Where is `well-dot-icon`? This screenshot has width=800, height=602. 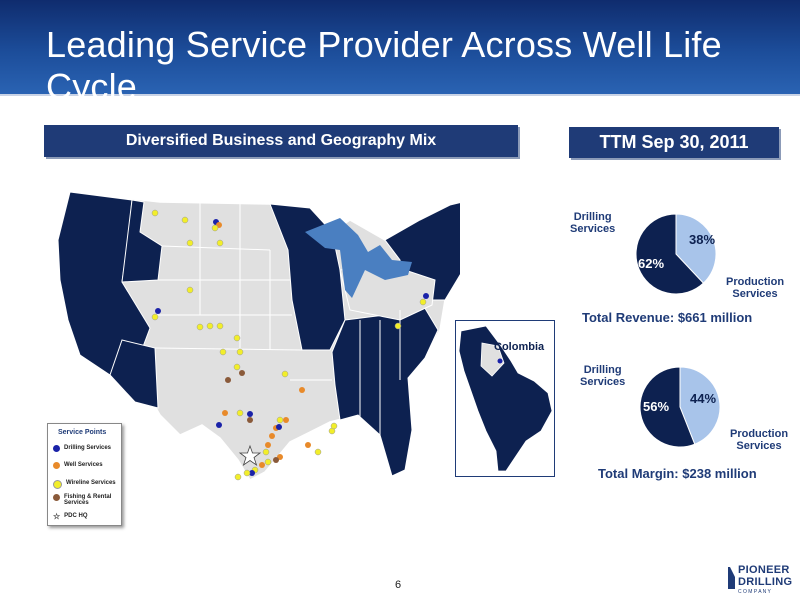
well-dot-icon is located at coordinates (56, 465).